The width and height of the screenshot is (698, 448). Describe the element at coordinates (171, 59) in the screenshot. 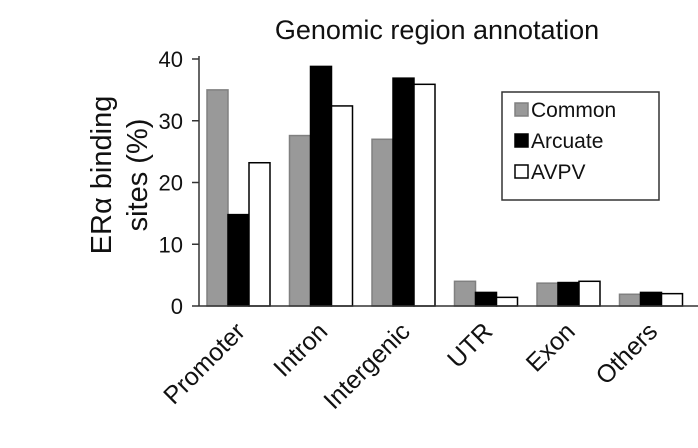

I see `y-tick-label: 40` at that location.